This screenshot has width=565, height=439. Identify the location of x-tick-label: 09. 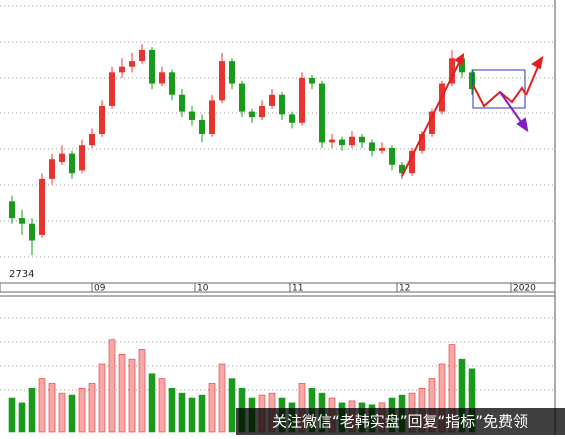
(100, 289).